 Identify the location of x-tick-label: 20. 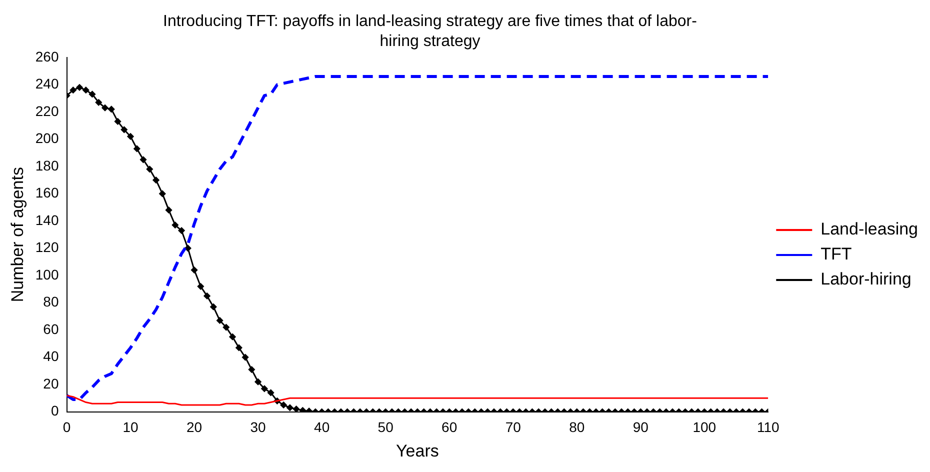
(194, 427).